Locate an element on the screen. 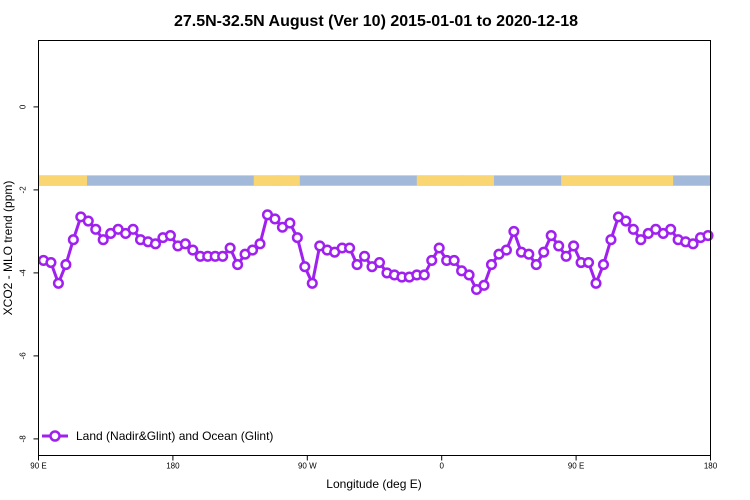  y-tick-label: 0 is located at coordinates (23, 106).